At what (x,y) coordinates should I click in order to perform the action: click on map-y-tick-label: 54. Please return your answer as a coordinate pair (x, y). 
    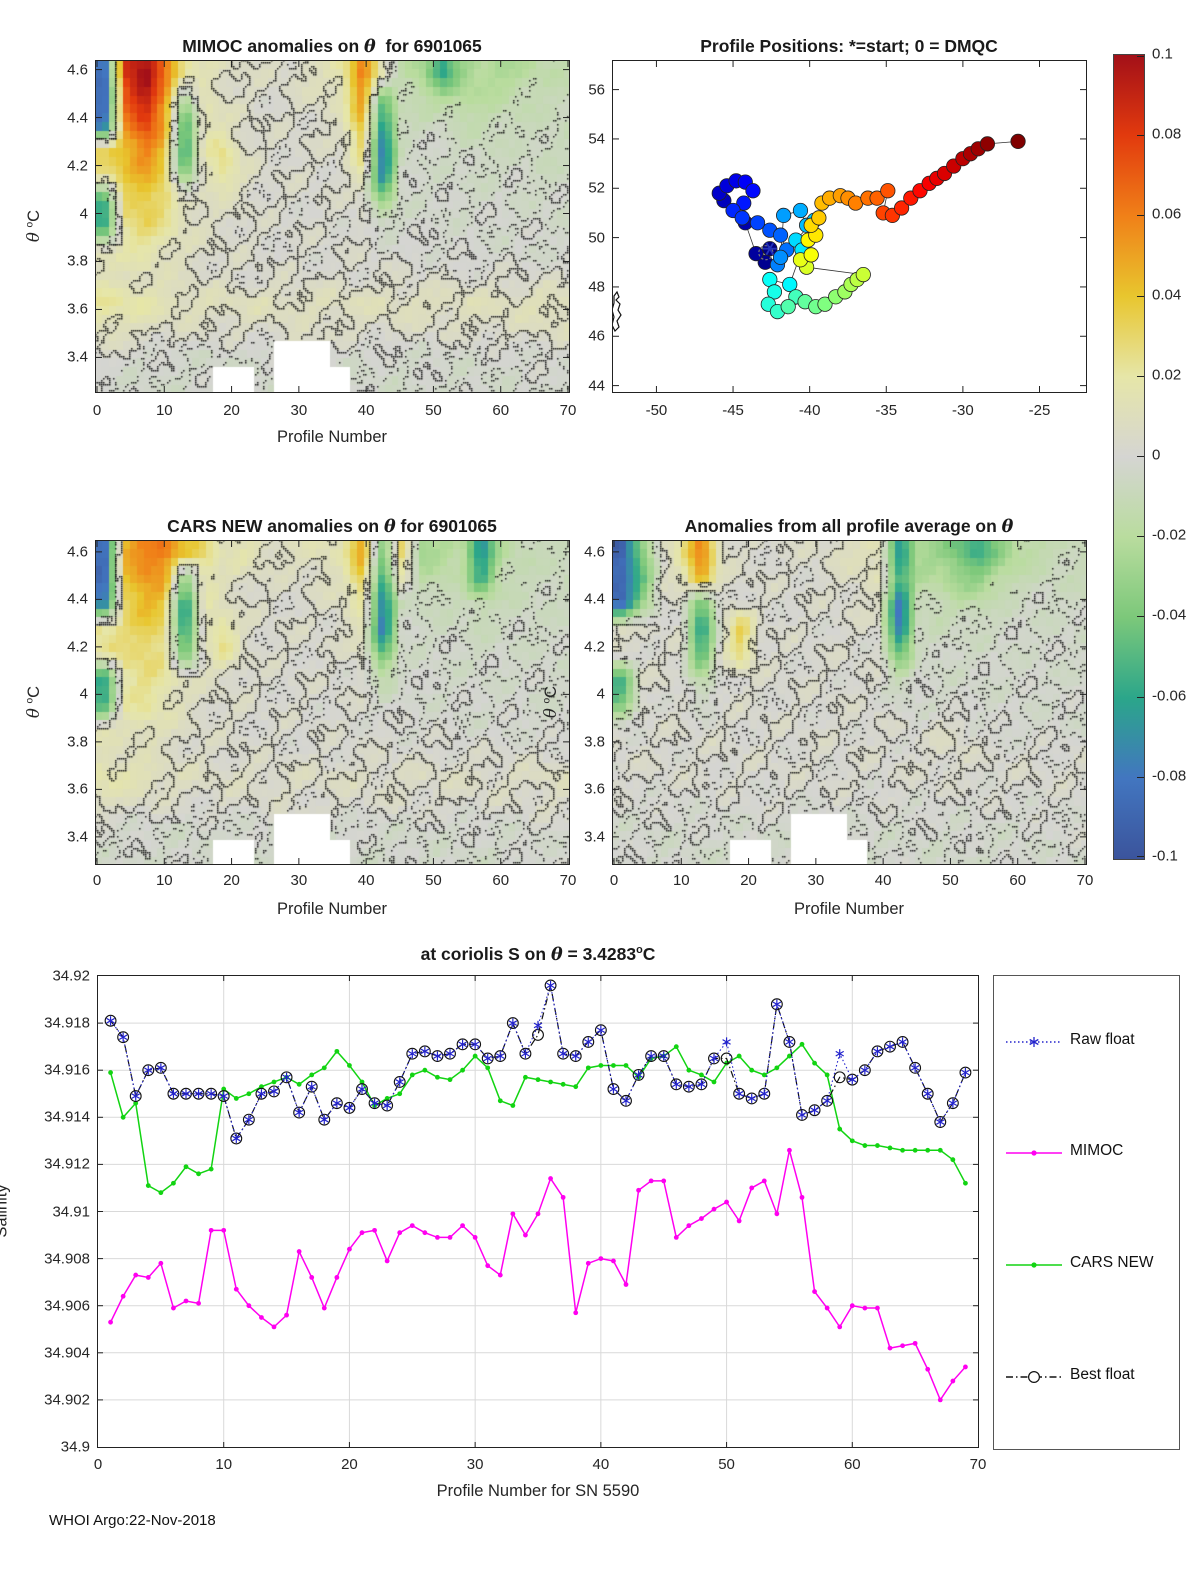
    Looking at the image, I should click on (596, 139).